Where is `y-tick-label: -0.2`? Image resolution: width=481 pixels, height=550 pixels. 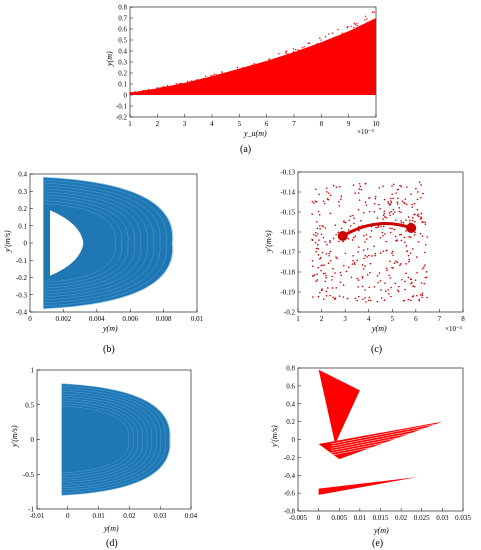 y-tick-label: -0.2 is located at coordinates (290, 458).